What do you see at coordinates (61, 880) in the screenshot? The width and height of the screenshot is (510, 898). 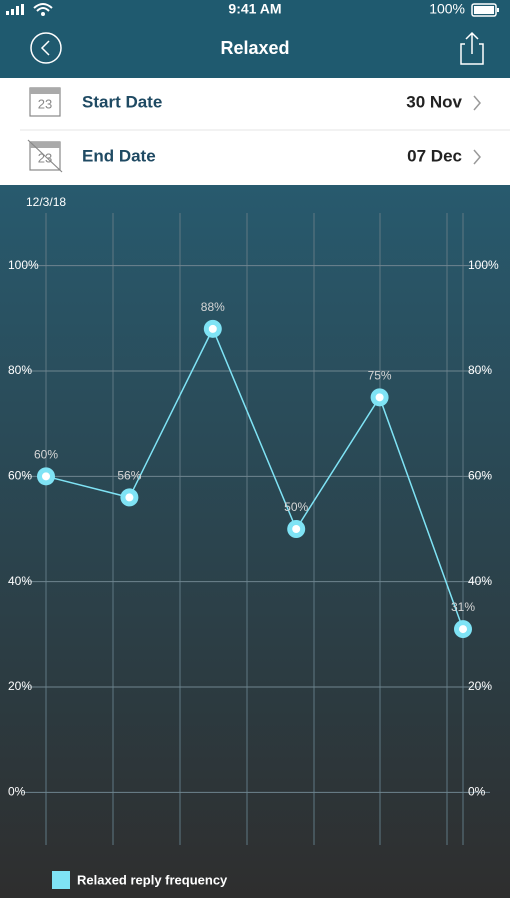 I see `legend-swatch` at bounding box center [61, 880].